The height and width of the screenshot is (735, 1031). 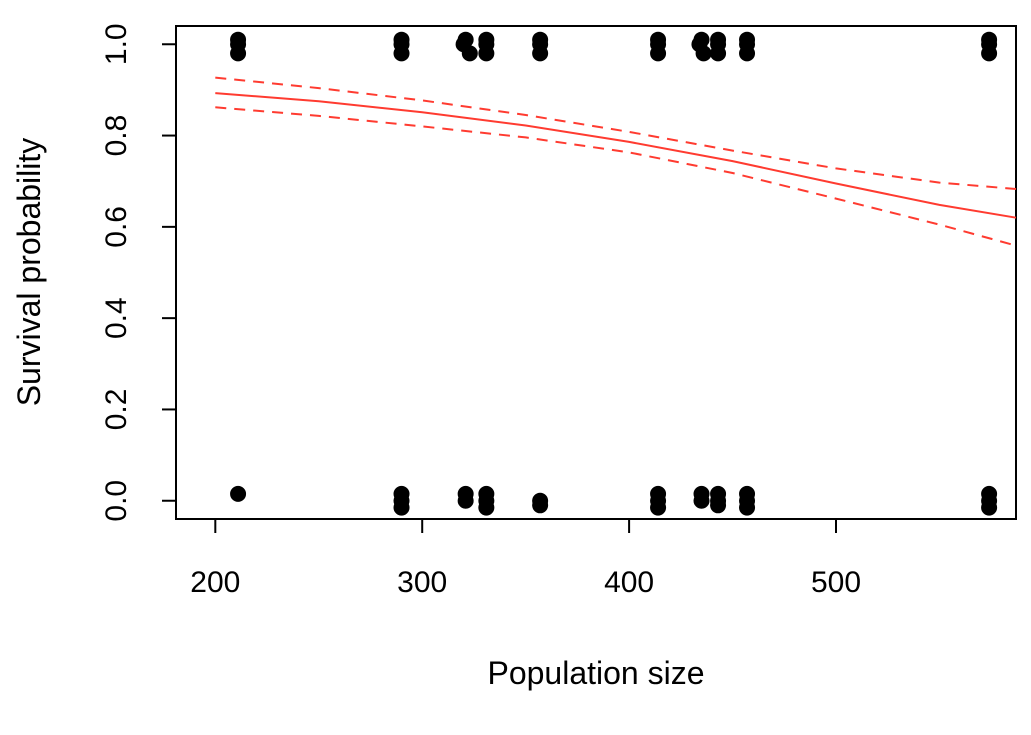 What do you see at coordinates (116, 227) in the screenshot?
I see `y-tick-label: 0.6` at bounding box center [116, 227].